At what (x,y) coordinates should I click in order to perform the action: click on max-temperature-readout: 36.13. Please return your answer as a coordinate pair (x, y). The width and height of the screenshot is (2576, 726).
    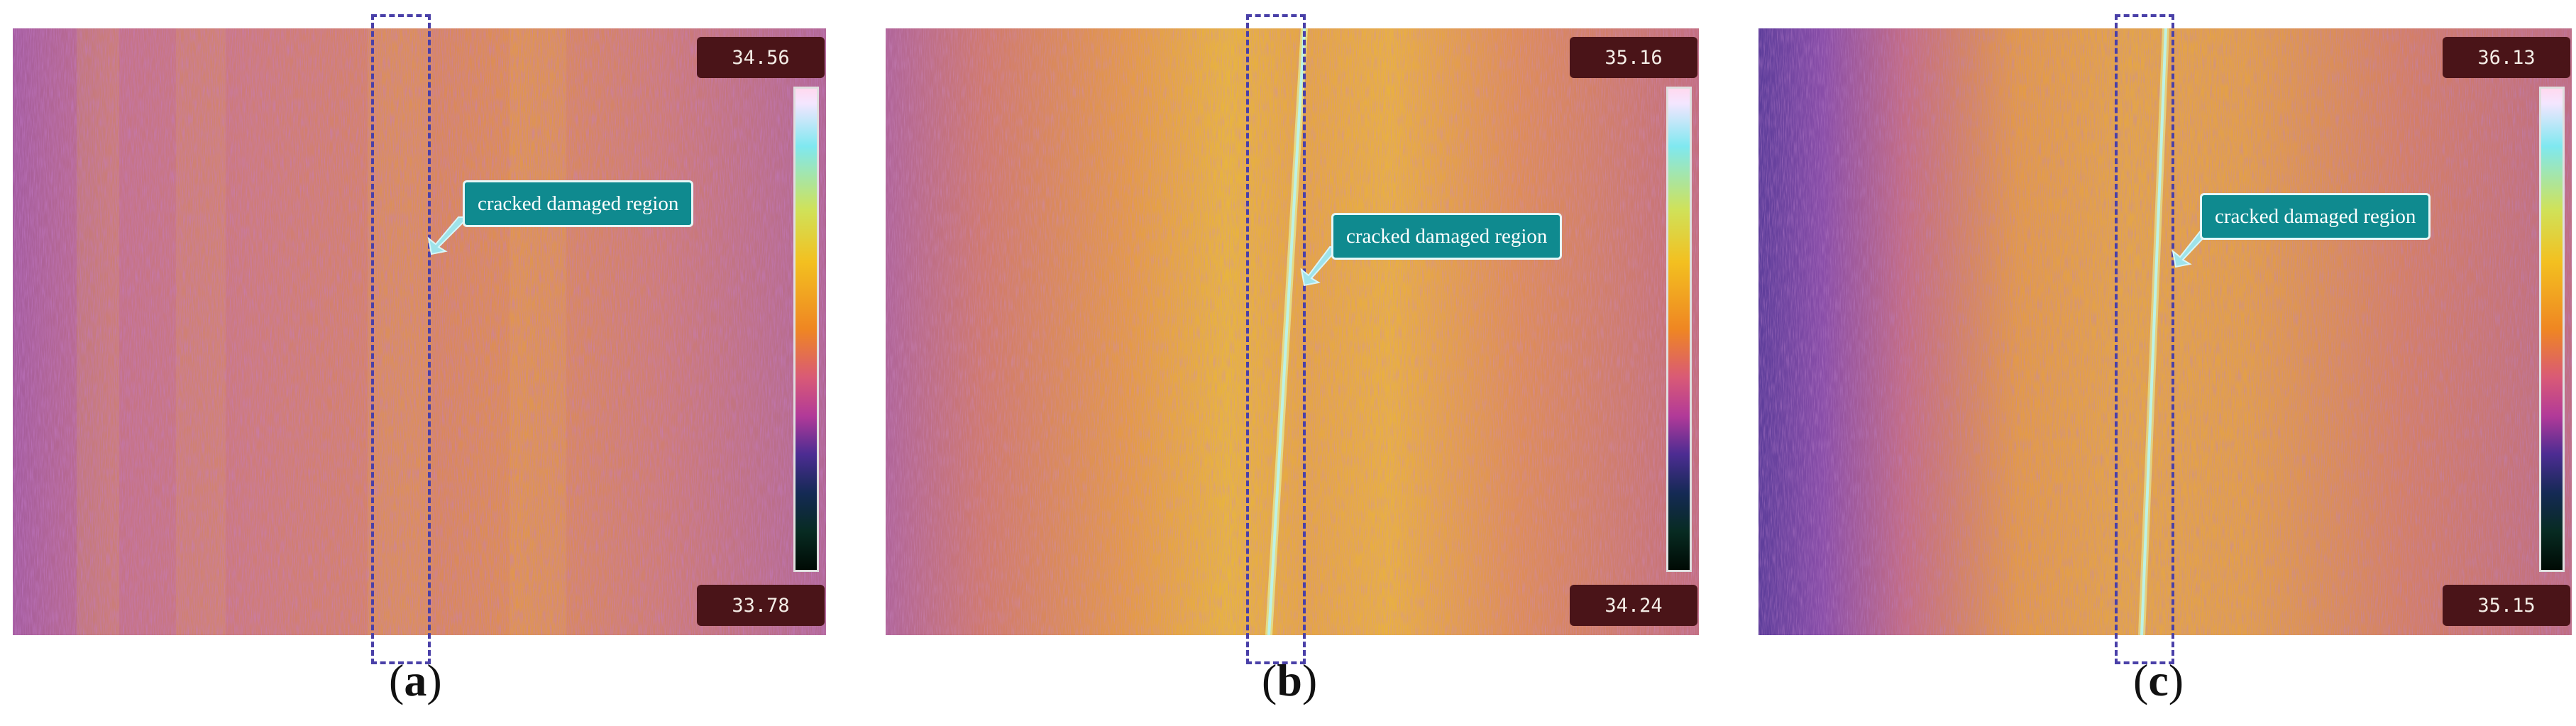
    Looking at the image, I should click on (2506, 58).